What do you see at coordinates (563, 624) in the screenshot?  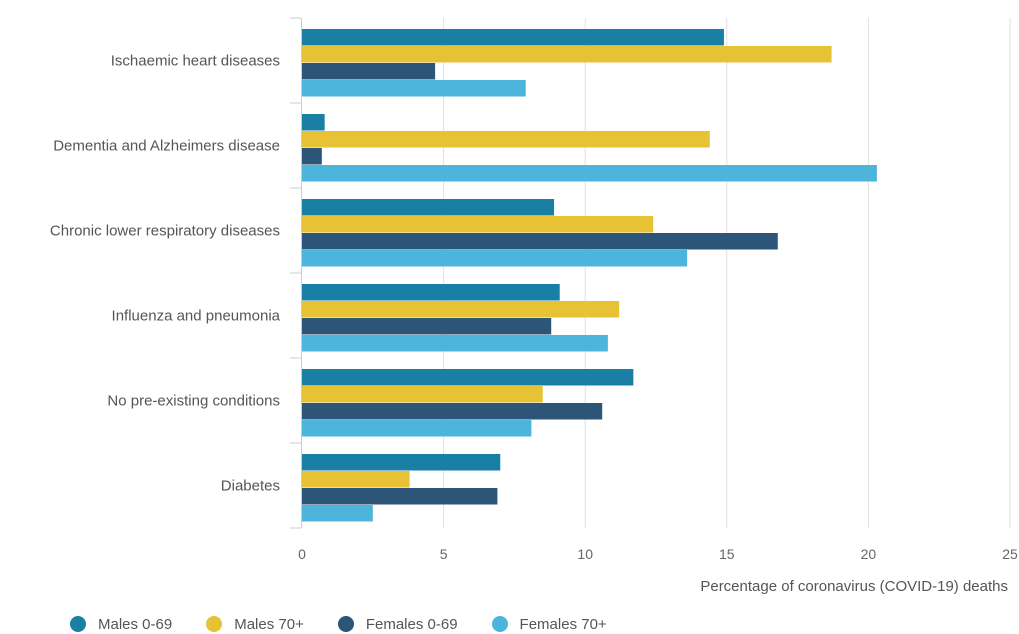 I see `legend-label: Females 70+` at bounding box center [563, 624].